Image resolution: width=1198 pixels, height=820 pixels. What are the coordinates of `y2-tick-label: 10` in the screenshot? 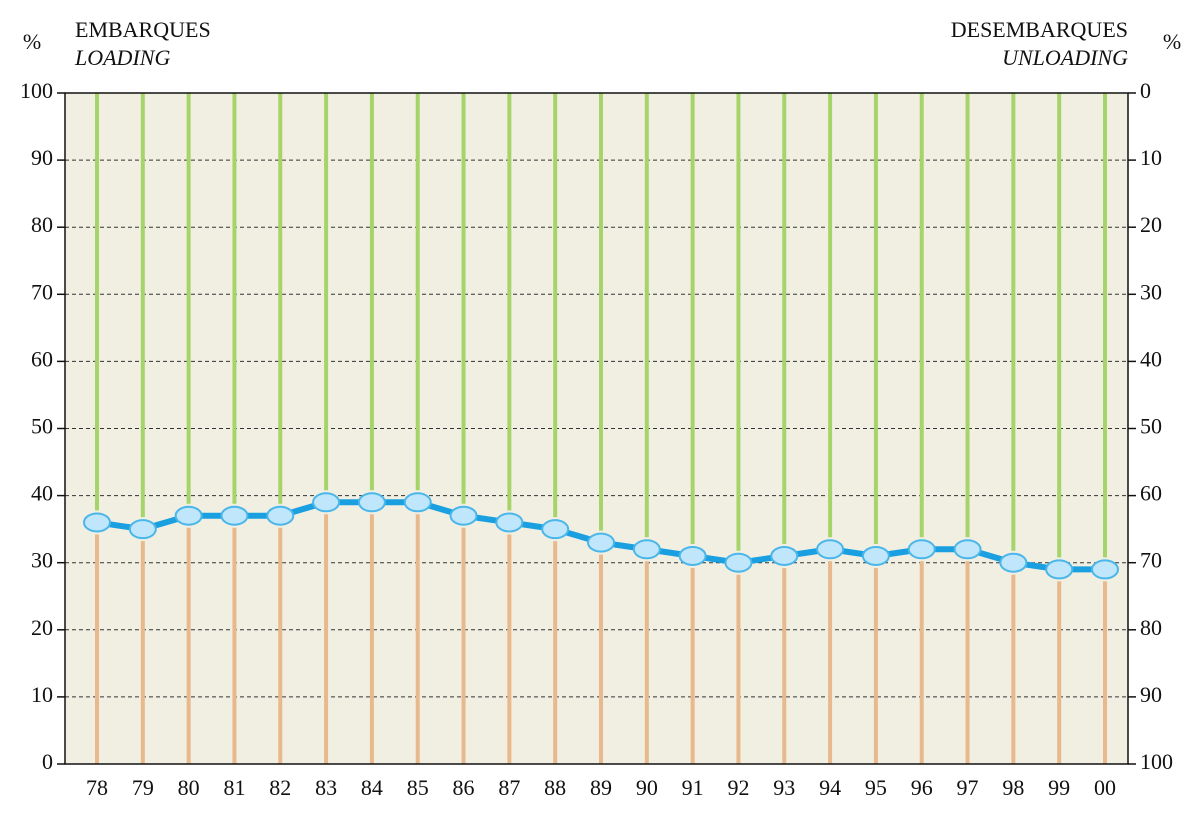 It's located at (1151, 157).